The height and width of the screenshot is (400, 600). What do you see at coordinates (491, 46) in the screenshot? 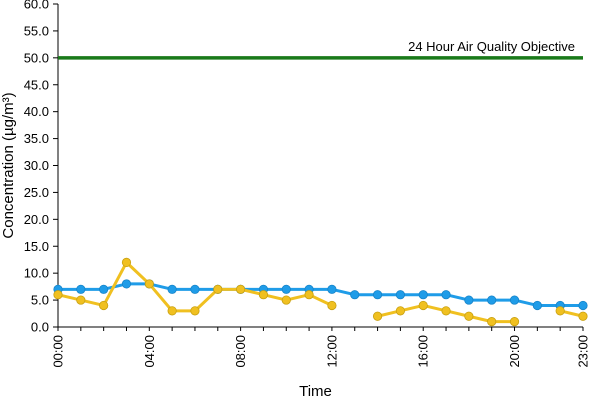
I see `objective-label: 24 Hour Air Quality Objective` at bounding box center [491, 46].